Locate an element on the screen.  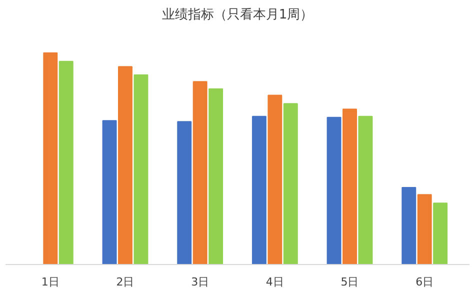
x-tick-label: 6日 is located at coordinates (425, 282).